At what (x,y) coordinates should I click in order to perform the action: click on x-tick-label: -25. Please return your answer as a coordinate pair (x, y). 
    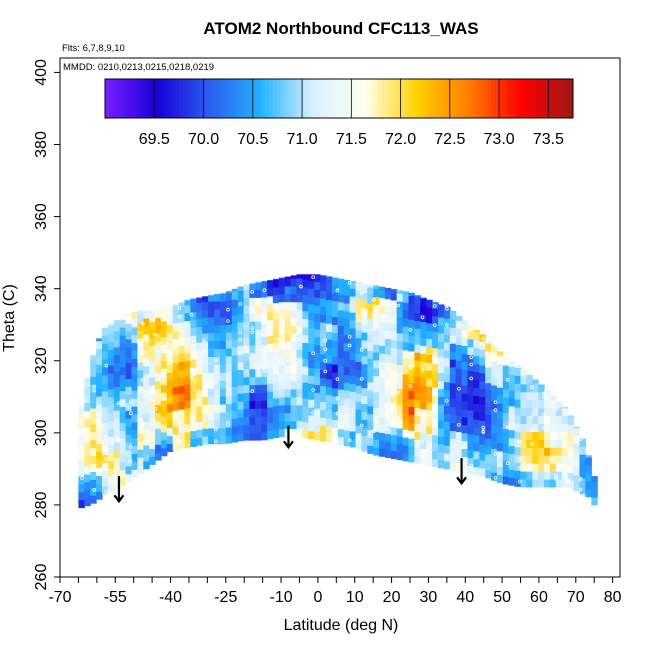
    Looking at the image, I should click on (225, 597).